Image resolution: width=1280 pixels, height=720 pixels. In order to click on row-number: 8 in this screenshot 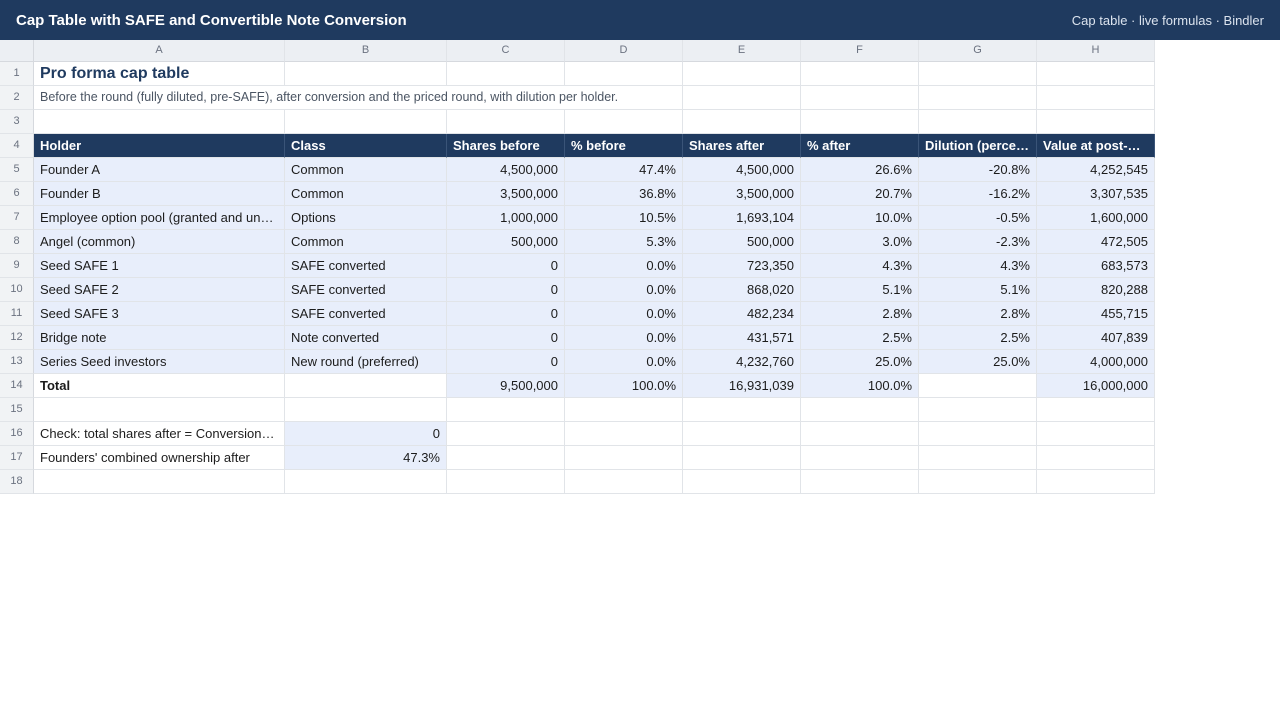, I will do `click(17, 242)`.